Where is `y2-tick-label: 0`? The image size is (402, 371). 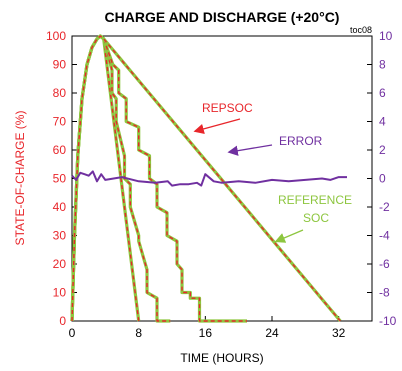
y2-tick-label: 0 is located at coordinates (382, 179).